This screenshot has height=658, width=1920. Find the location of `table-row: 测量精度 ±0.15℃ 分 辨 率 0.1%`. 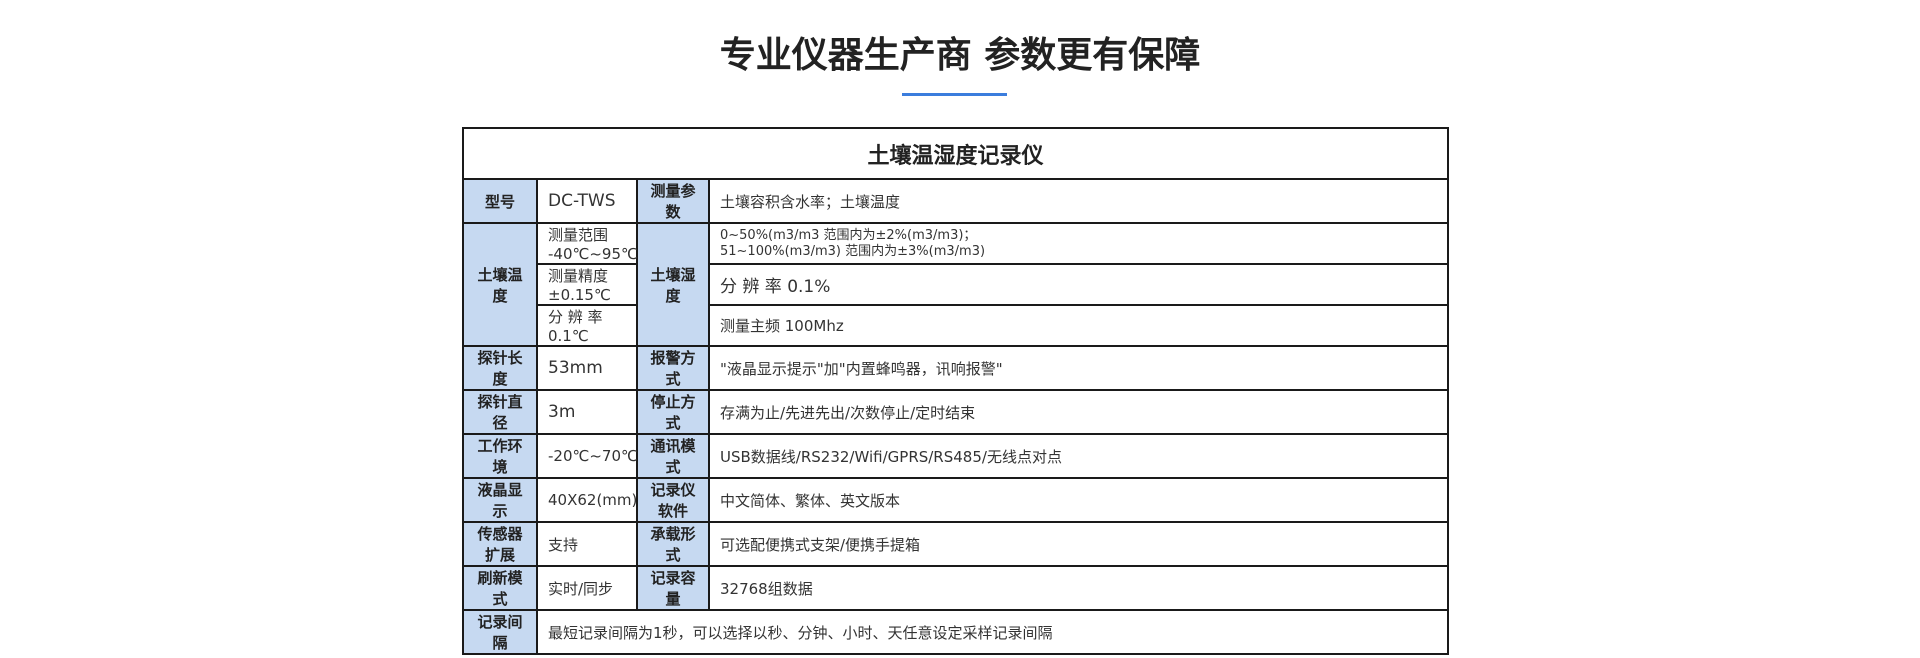

table-row: 测量精度 ±0.15℃ 分 辨 率 0.1% is located at coordinates (956, 284).